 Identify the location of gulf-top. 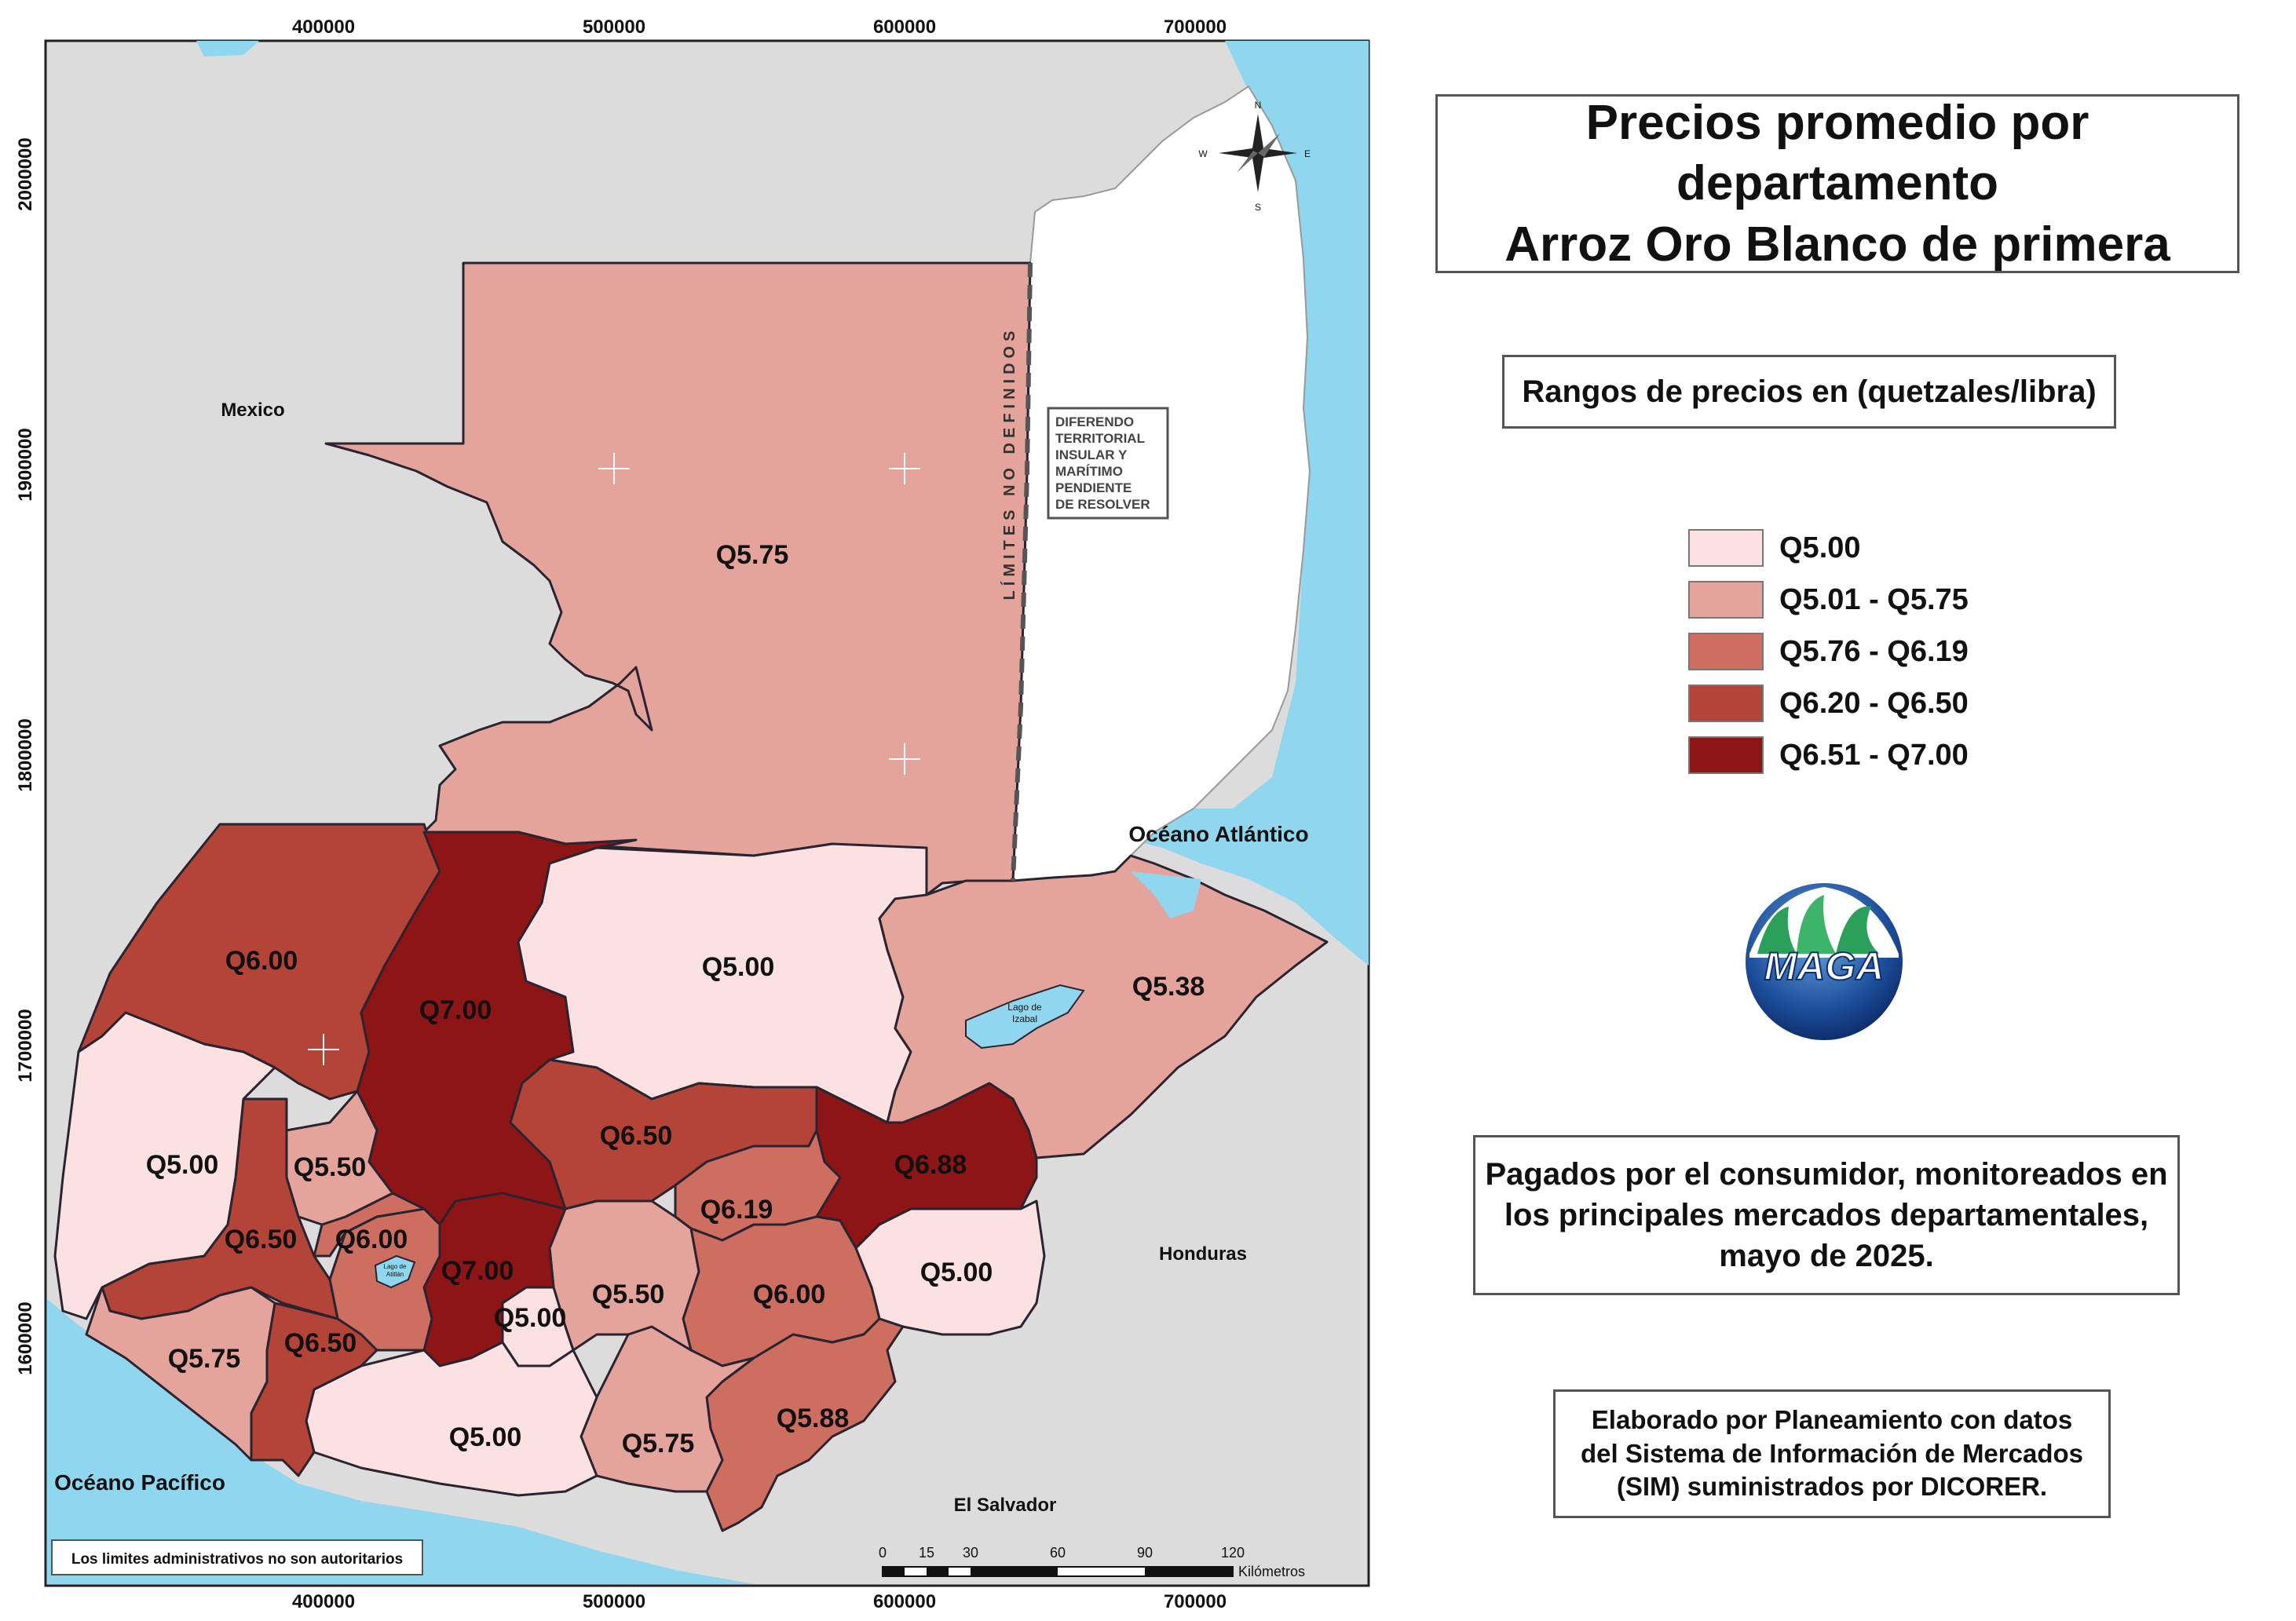
(228, 49).